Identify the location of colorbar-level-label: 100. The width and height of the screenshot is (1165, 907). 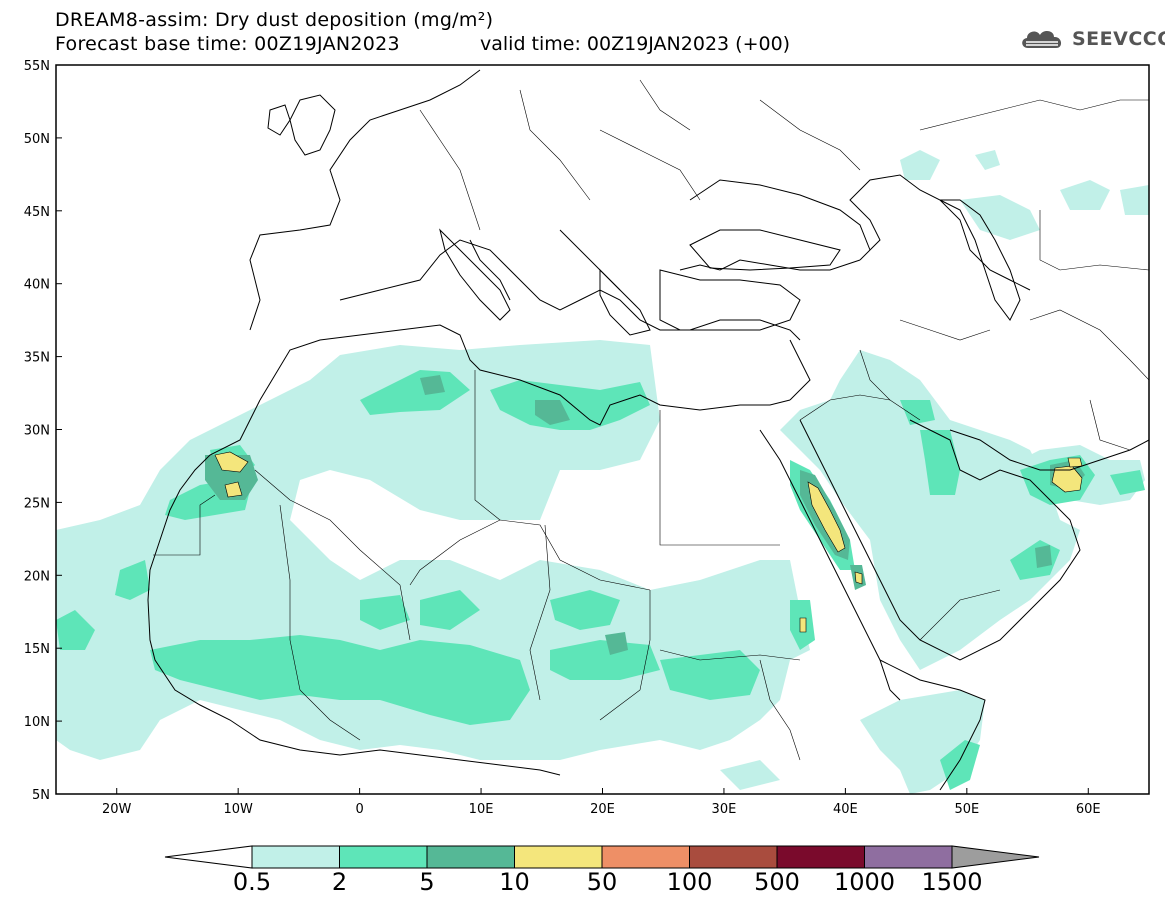
(689, 882).